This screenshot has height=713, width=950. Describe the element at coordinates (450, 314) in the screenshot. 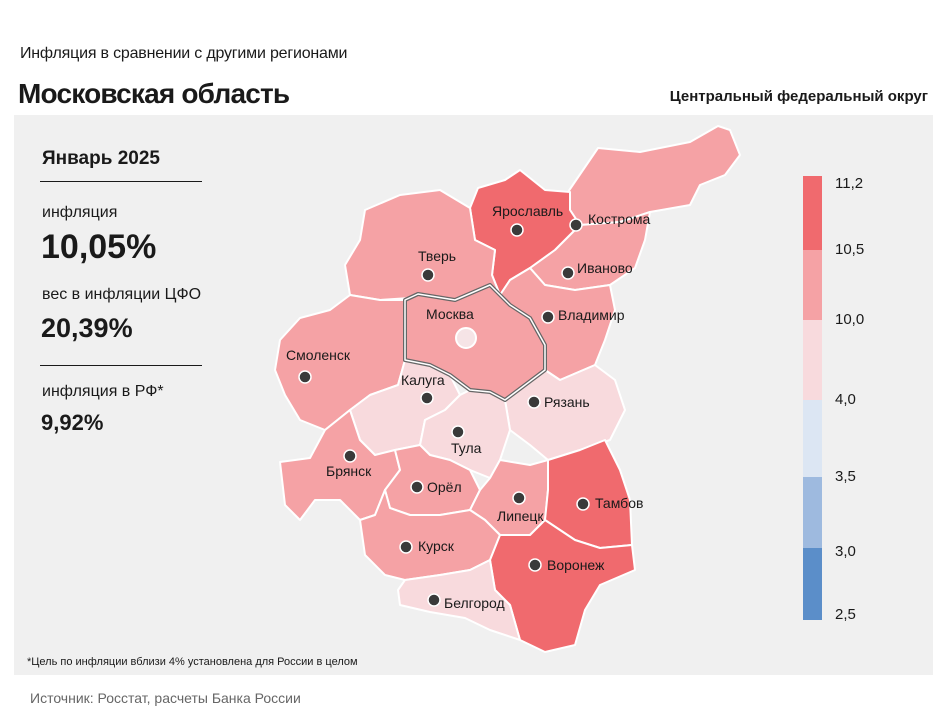

I see `city-label-moscow: Москва` at that location.